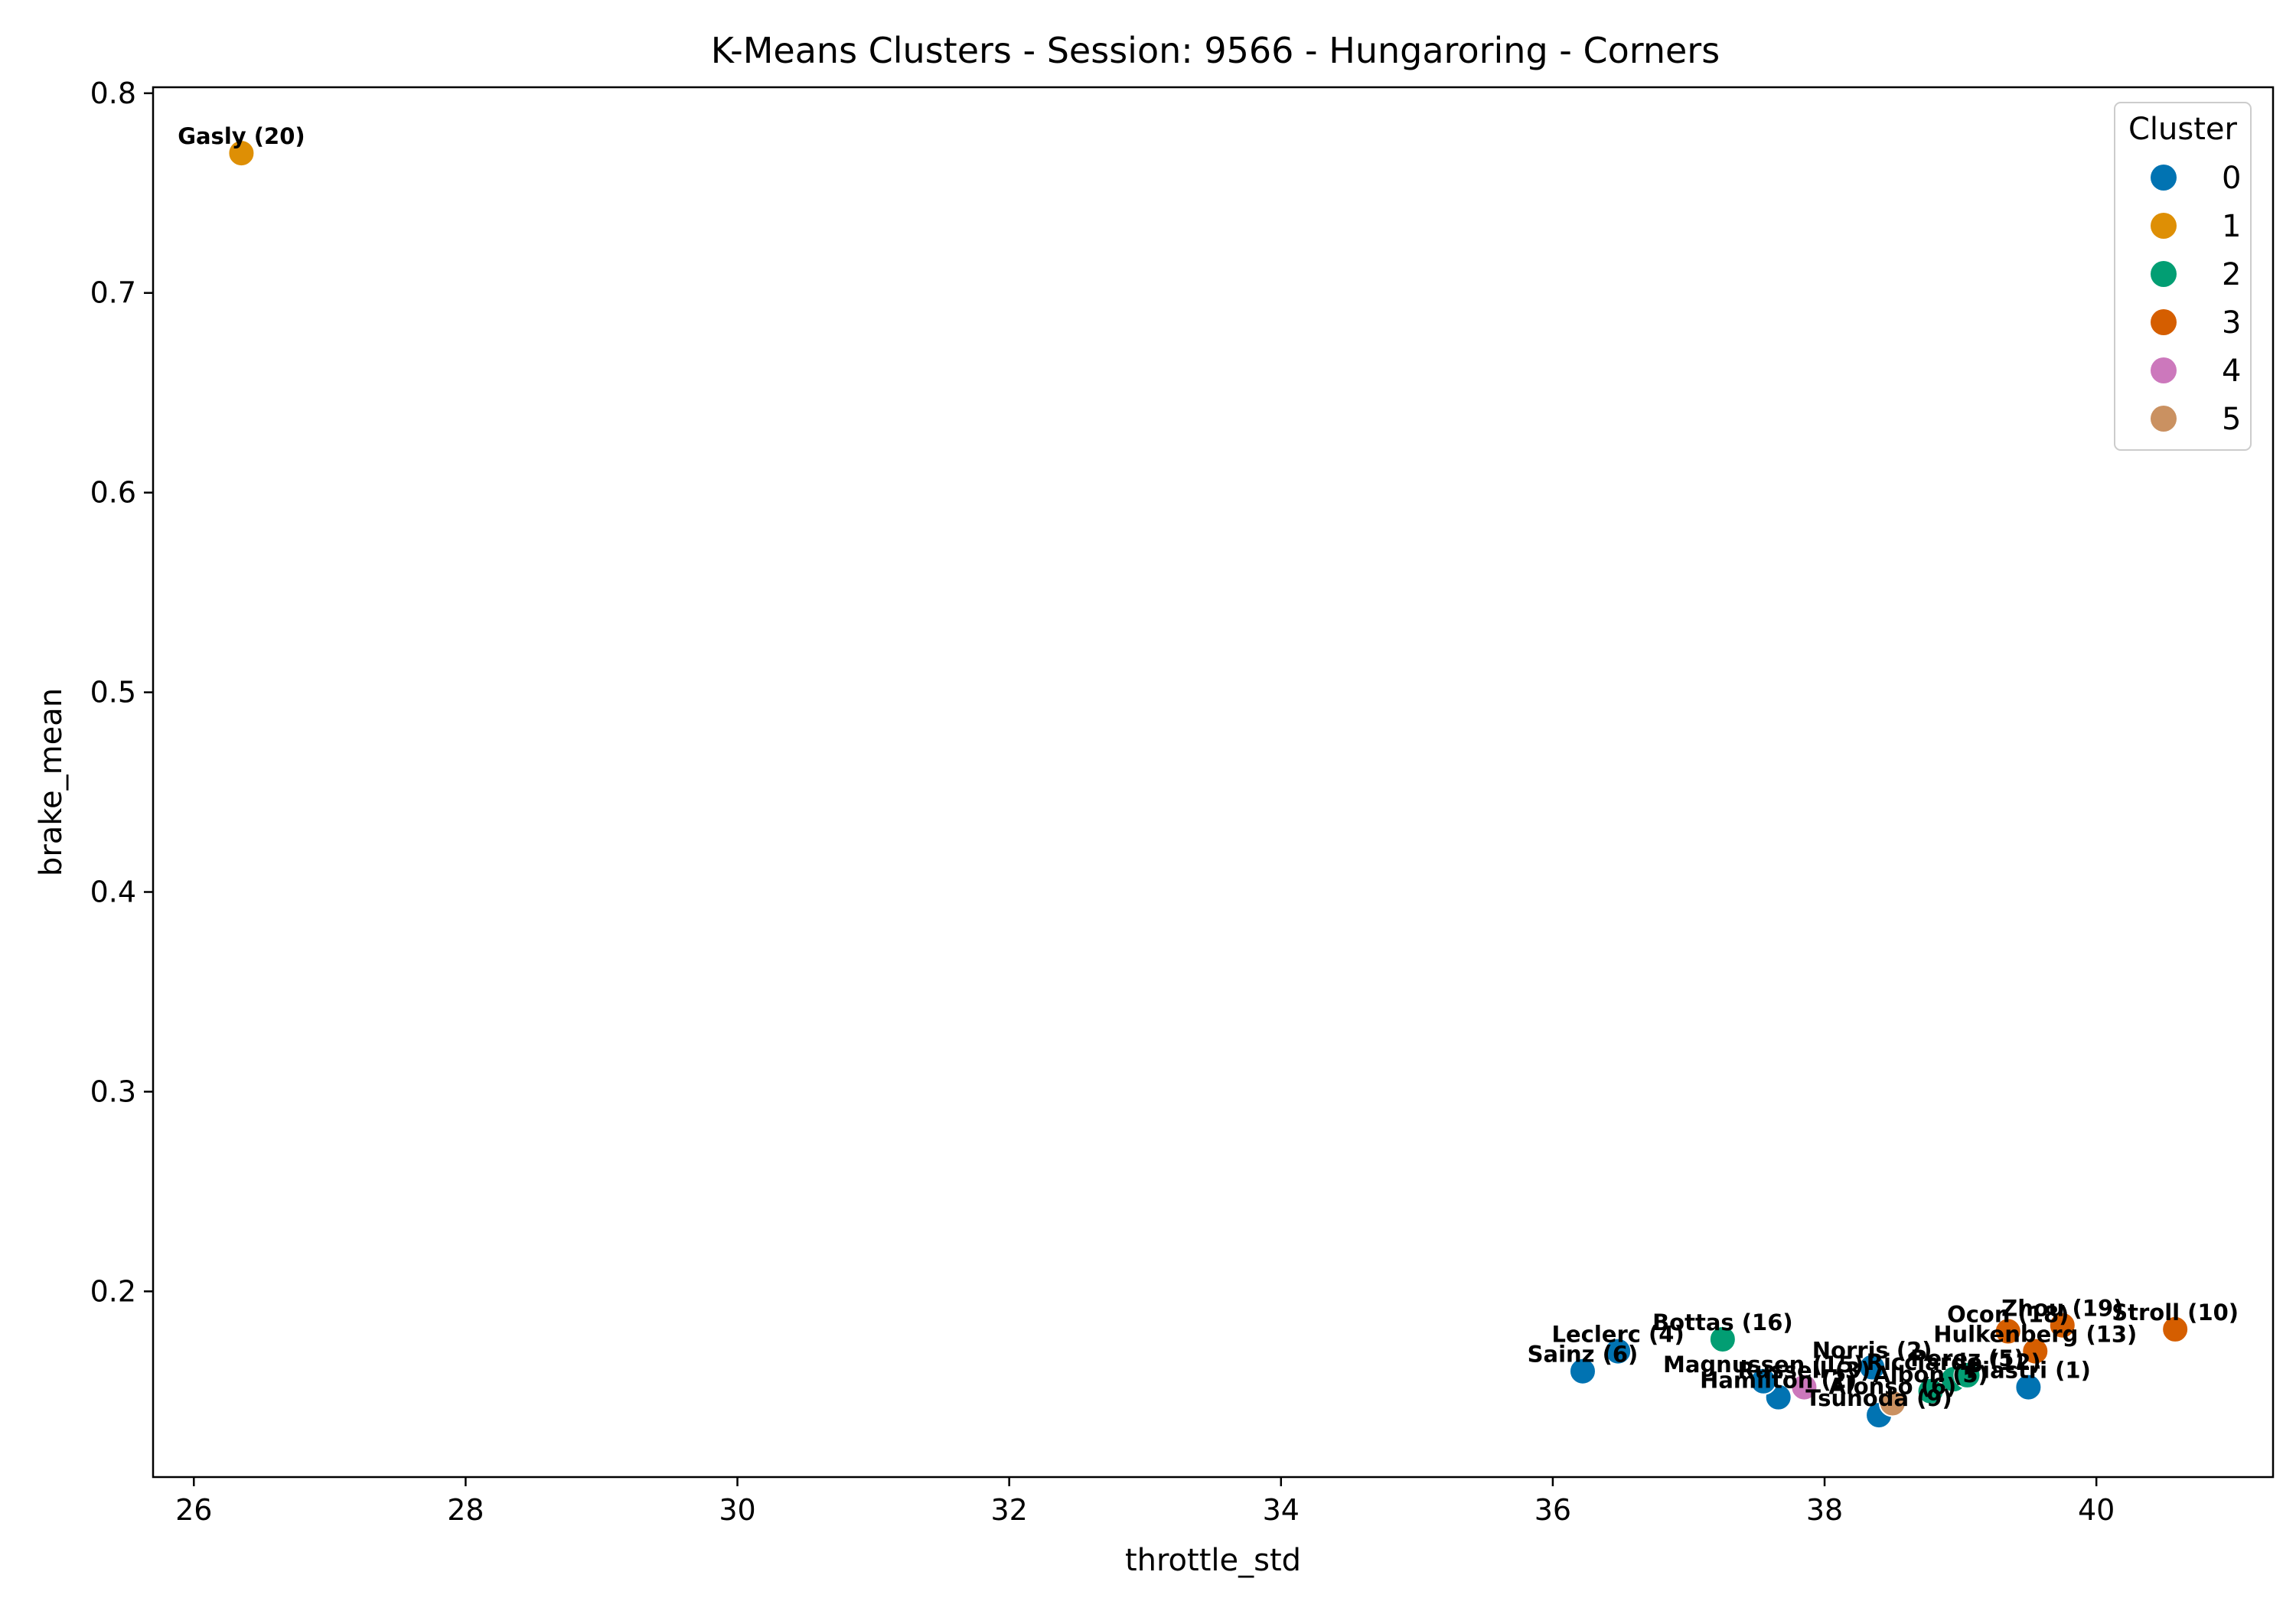 The image size is (2296, 1611). I want to click on y-axis-ticks: 0.2 0.3 0.4 0.5 0.6 0.7 0.8, so click(121, 692).